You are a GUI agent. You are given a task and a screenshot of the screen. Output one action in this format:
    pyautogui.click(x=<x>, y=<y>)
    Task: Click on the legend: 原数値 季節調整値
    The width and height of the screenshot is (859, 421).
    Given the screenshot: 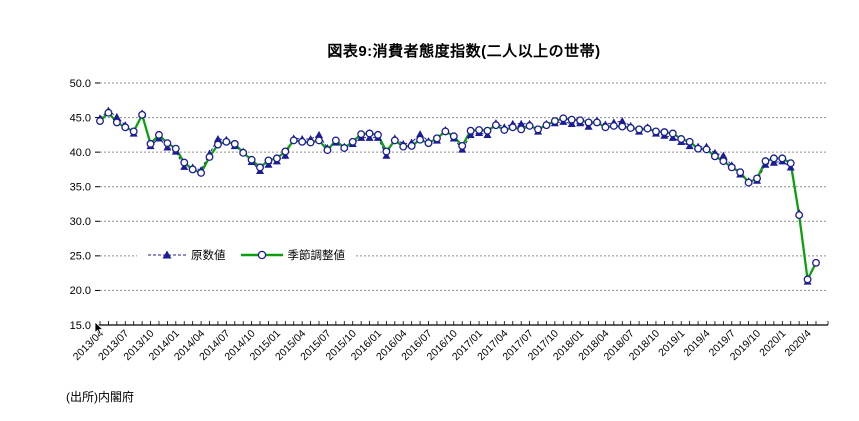 What is the action you would take?
    pyautogui.click(x=246, y=255)
    